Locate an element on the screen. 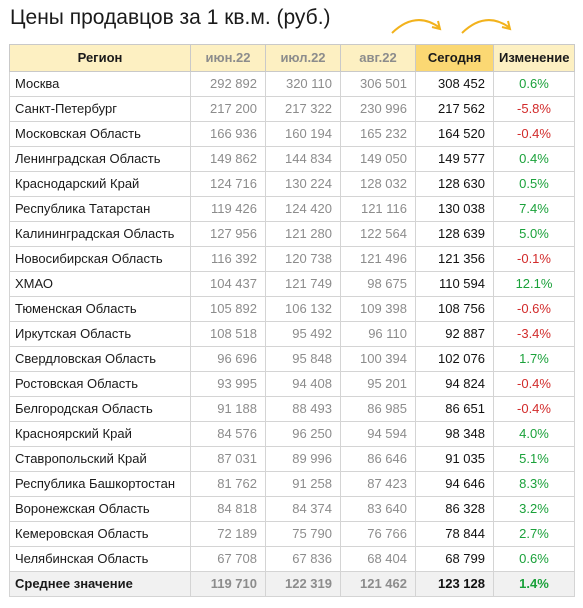 The height and width of the screenshot is (608, 583). column-header-region: Регион is located at coordinates (100, 58).